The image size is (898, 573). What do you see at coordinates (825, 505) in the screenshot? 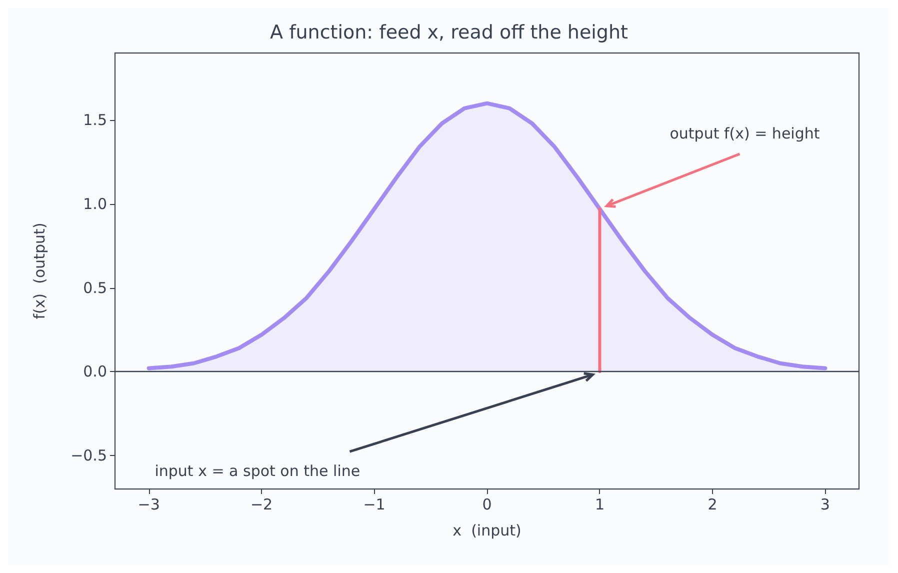
I see `x-tick-label: 3` at bounding box center [825, 505].